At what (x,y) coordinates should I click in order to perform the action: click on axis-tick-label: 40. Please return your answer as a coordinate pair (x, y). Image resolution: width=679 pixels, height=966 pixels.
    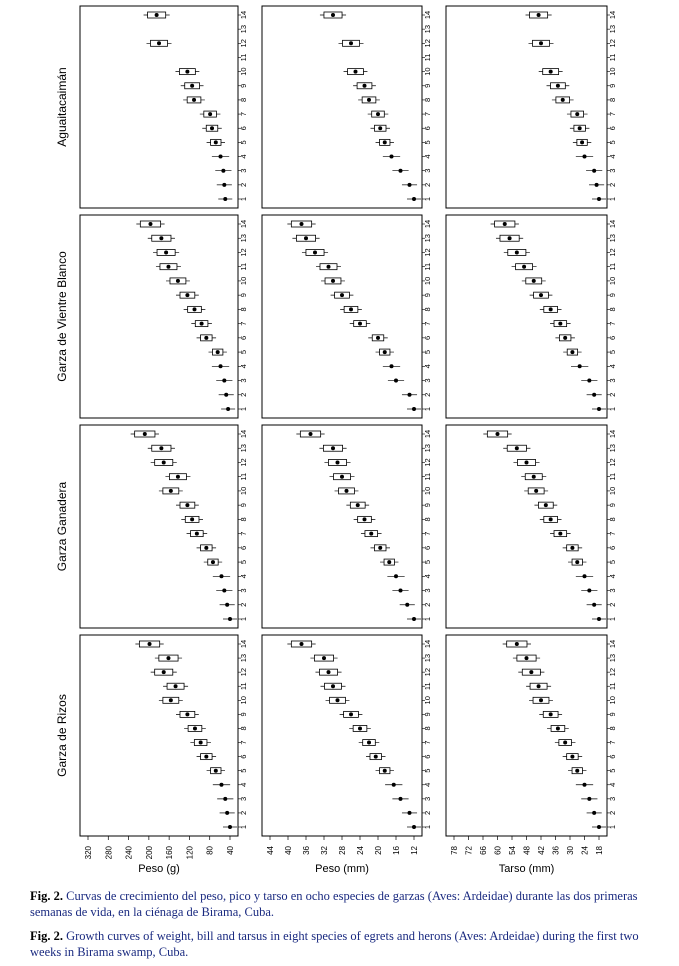
    Looking at the image, I should click on (288, 849).